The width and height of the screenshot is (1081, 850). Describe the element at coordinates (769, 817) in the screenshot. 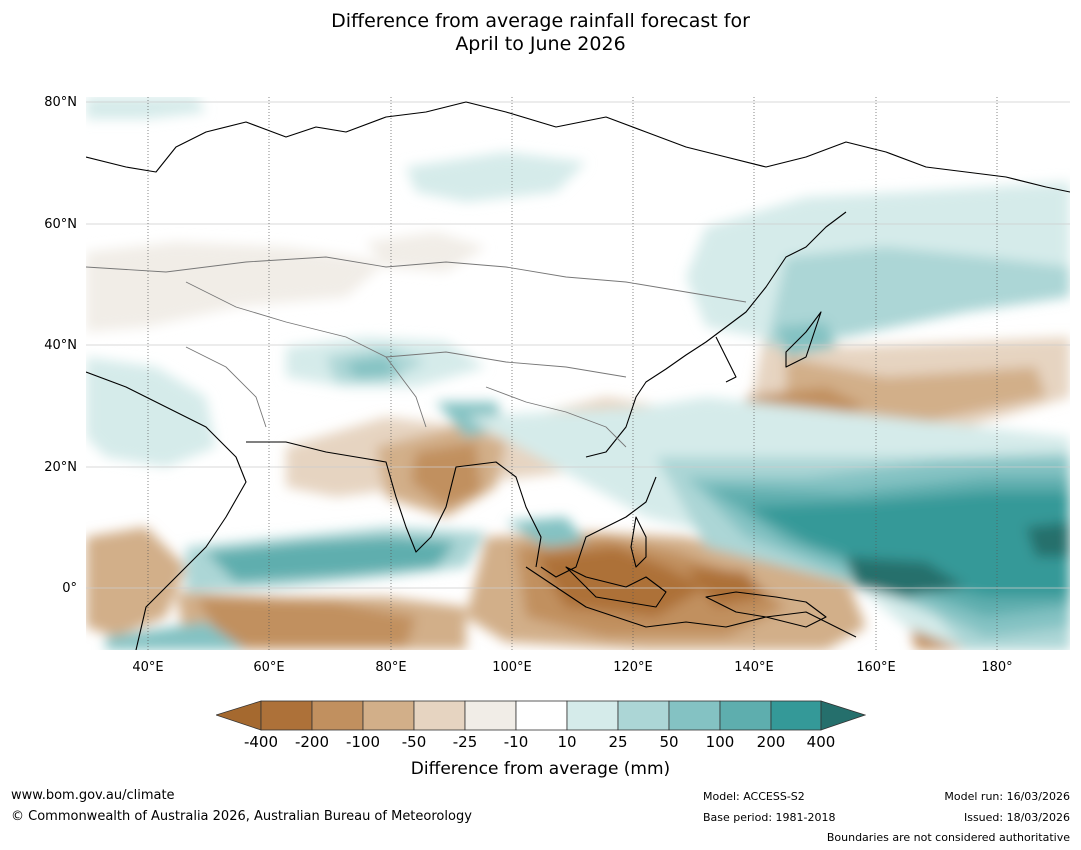

I see `footer-base-period: Base period: 1981-2018` at that location.